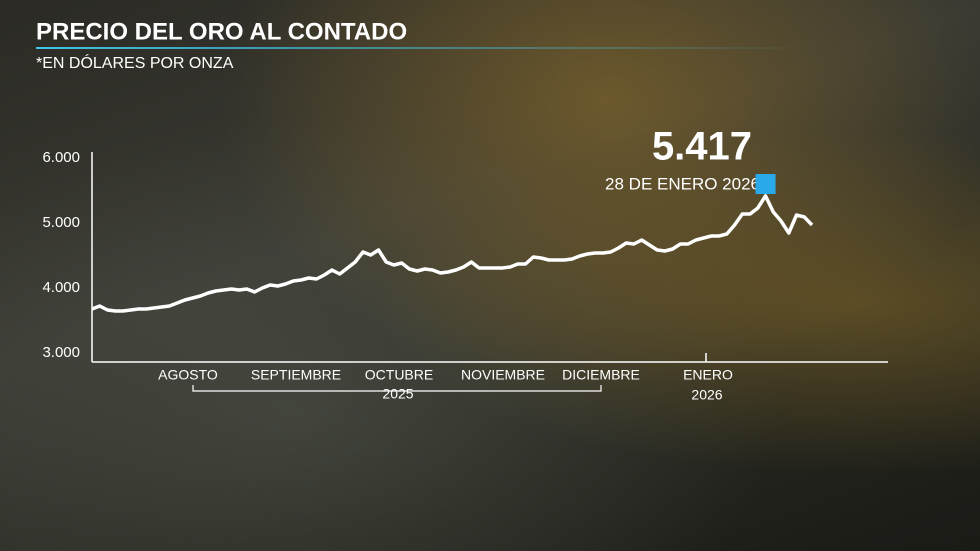 The width and height of the screenshot is (980, 551). I want to click on y-tick-label: 3.000, so click(61, 352).